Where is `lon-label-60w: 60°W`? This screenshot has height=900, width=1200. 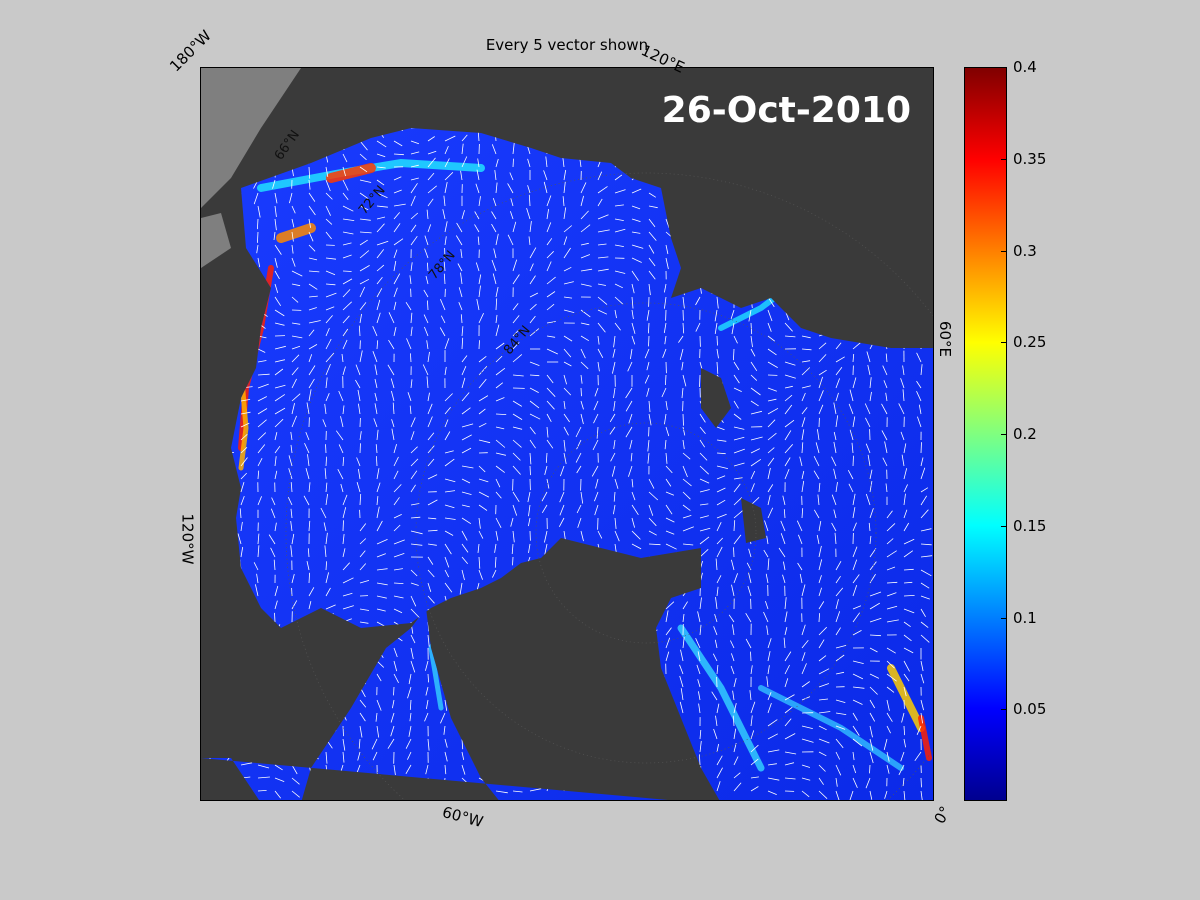
lon-label-60w: 60°W is located at coordinates (463, 817).